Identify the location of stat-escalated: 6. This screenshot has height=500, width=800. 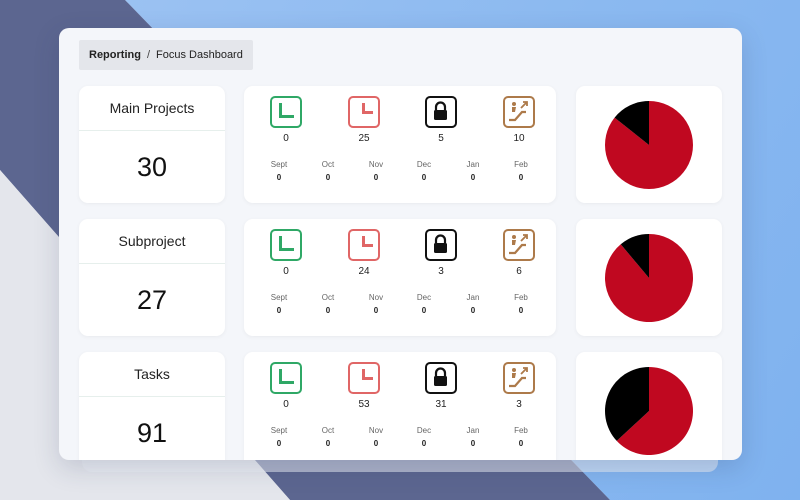
(519, 253).